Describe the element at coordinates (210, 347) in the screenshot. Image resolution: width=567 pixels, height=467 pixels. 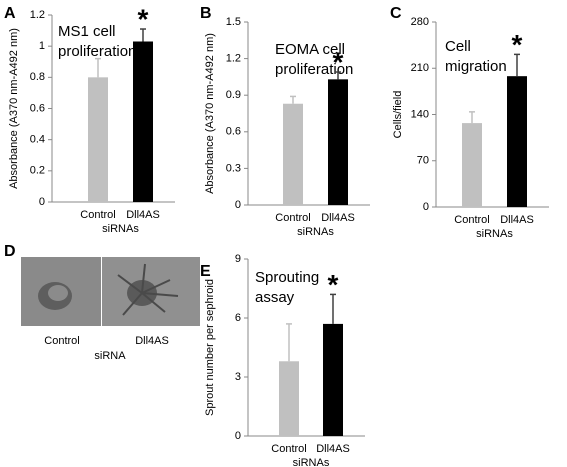
I see `y-axis-label: Sprout number per sephroid` at that location.